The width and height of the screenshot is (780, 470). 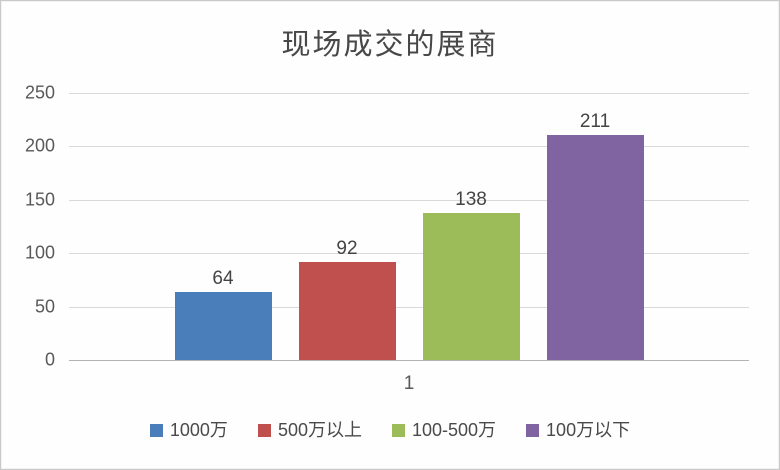 I want to click on legend-label: 1000万, so click(x=198, y=430).